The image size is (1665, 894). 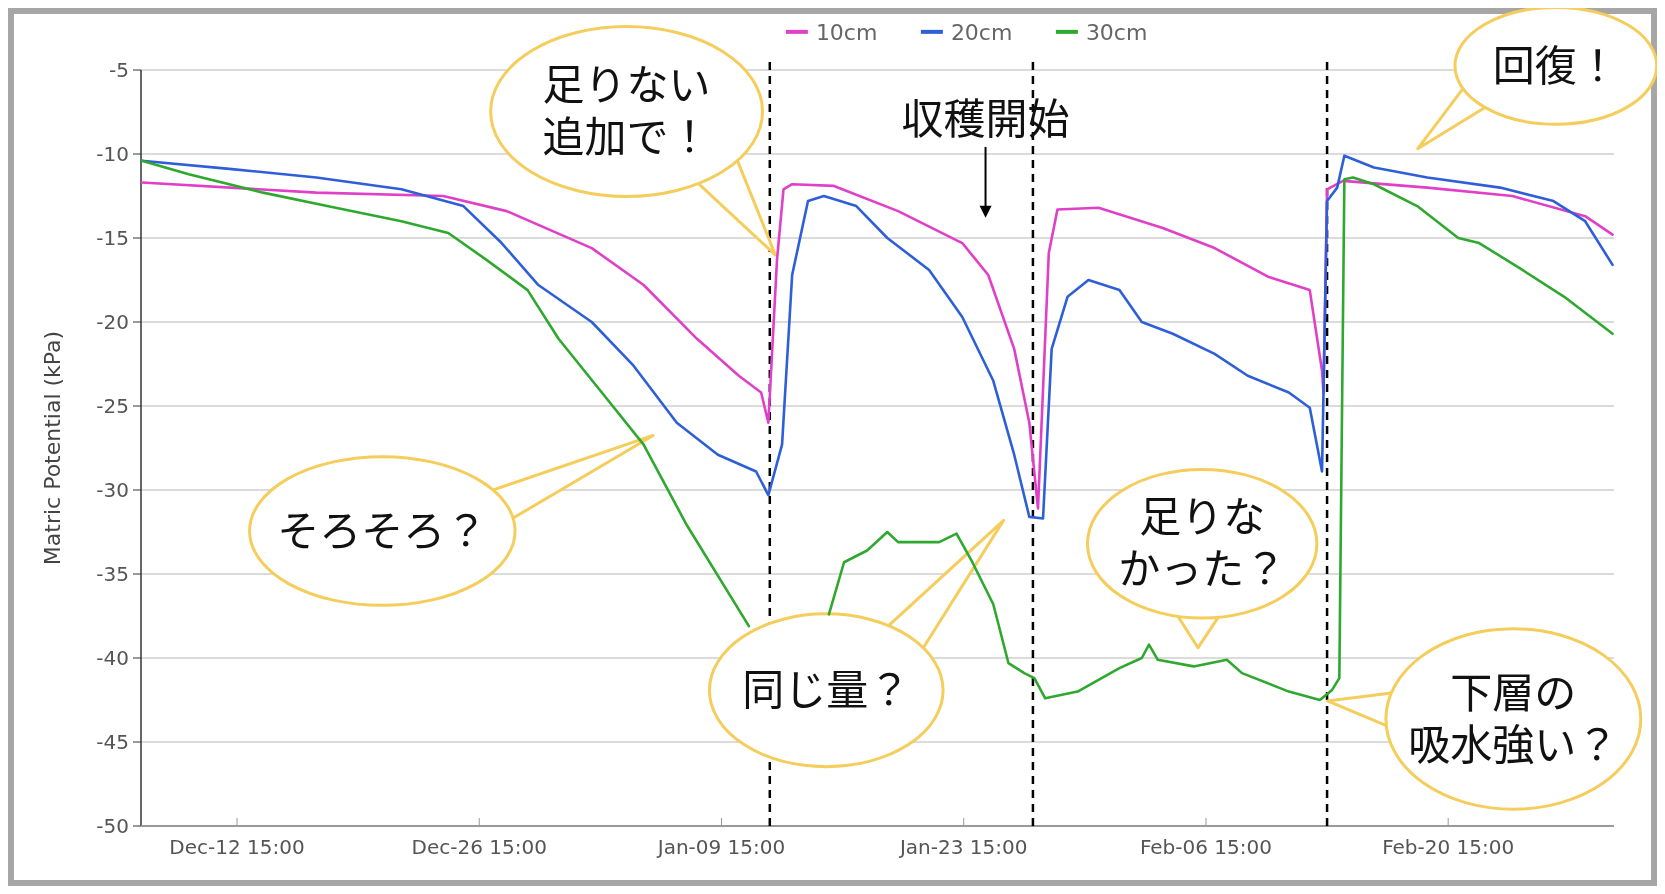 I want to click on y-tick-label: -25, so click(x=112, y=406).